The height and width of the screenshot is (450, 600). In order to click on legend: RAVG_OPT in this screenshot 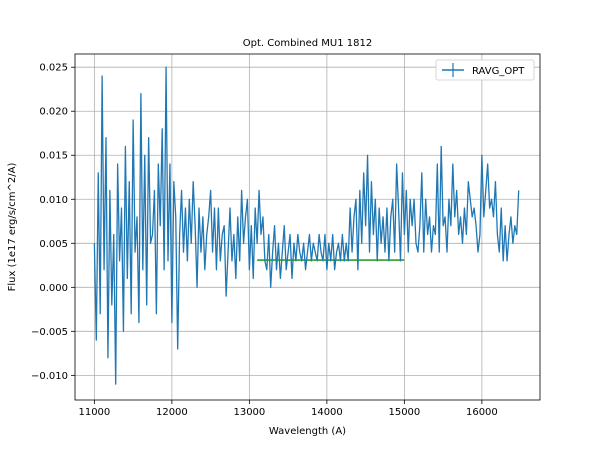, I will do `click(485, 70)`.